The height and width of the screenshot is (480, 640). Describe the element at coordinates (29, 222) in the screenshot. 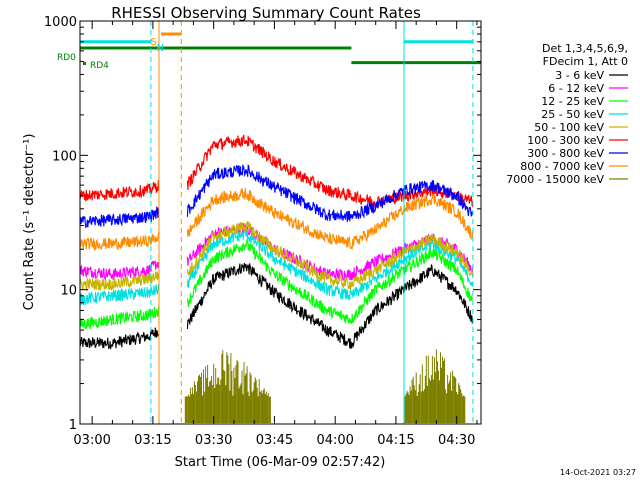

I see `y-axis-label: Count Rate (s⁻¹ detector⁻¹)` at that location.